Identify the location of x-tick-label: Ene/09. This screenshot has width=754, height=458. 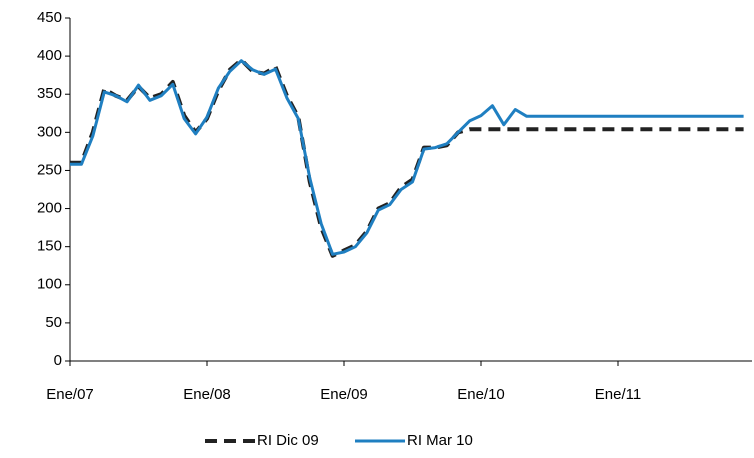
(344, 394).